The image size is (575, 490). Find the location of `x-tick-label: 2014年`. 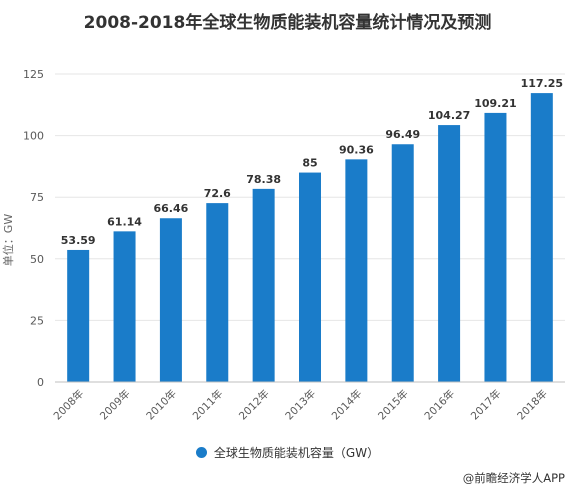

x-tick-label: 2014年 is located at coordinates (347, 405).